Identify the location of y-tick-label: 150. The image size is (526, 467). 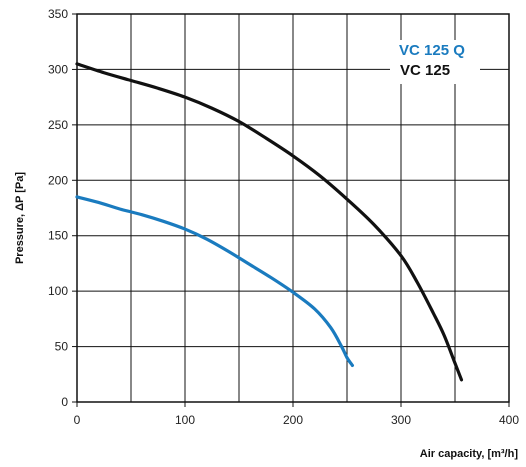
(58, 236).